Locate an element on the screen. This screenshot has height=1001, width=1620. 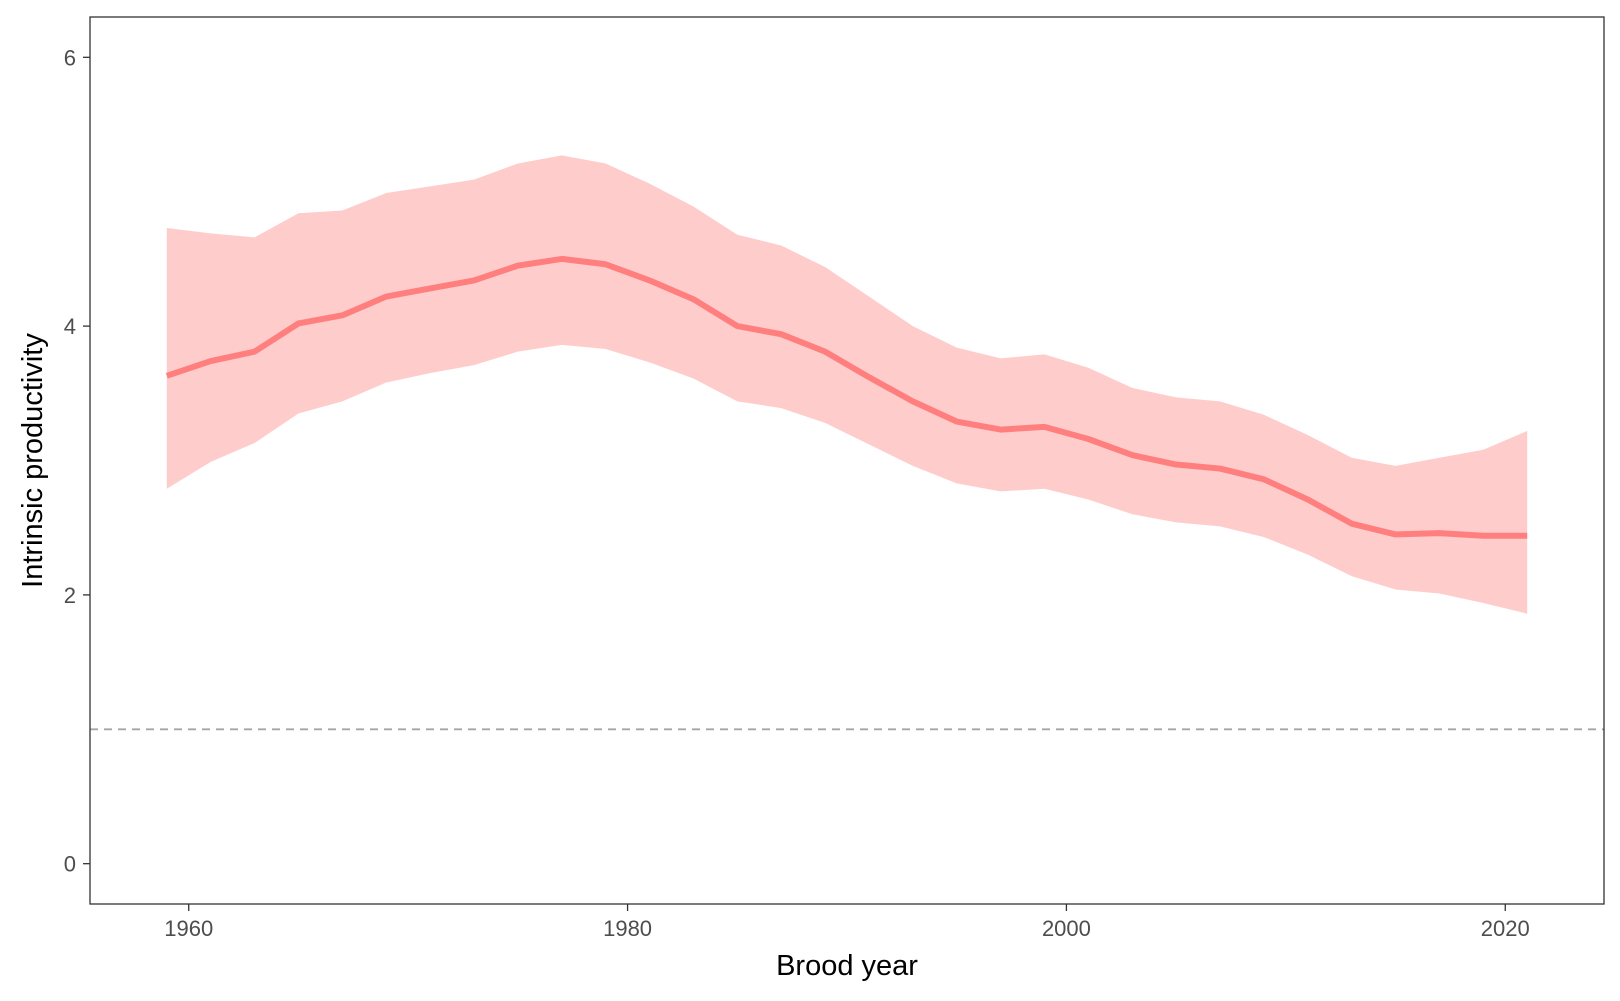
x-tick-label: 2000 is located at coordinates (1066, 928).